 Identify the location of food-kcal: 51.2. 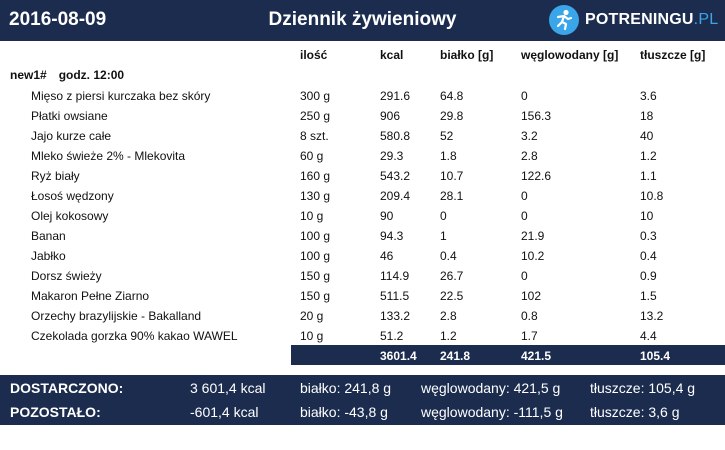
(392, 336).